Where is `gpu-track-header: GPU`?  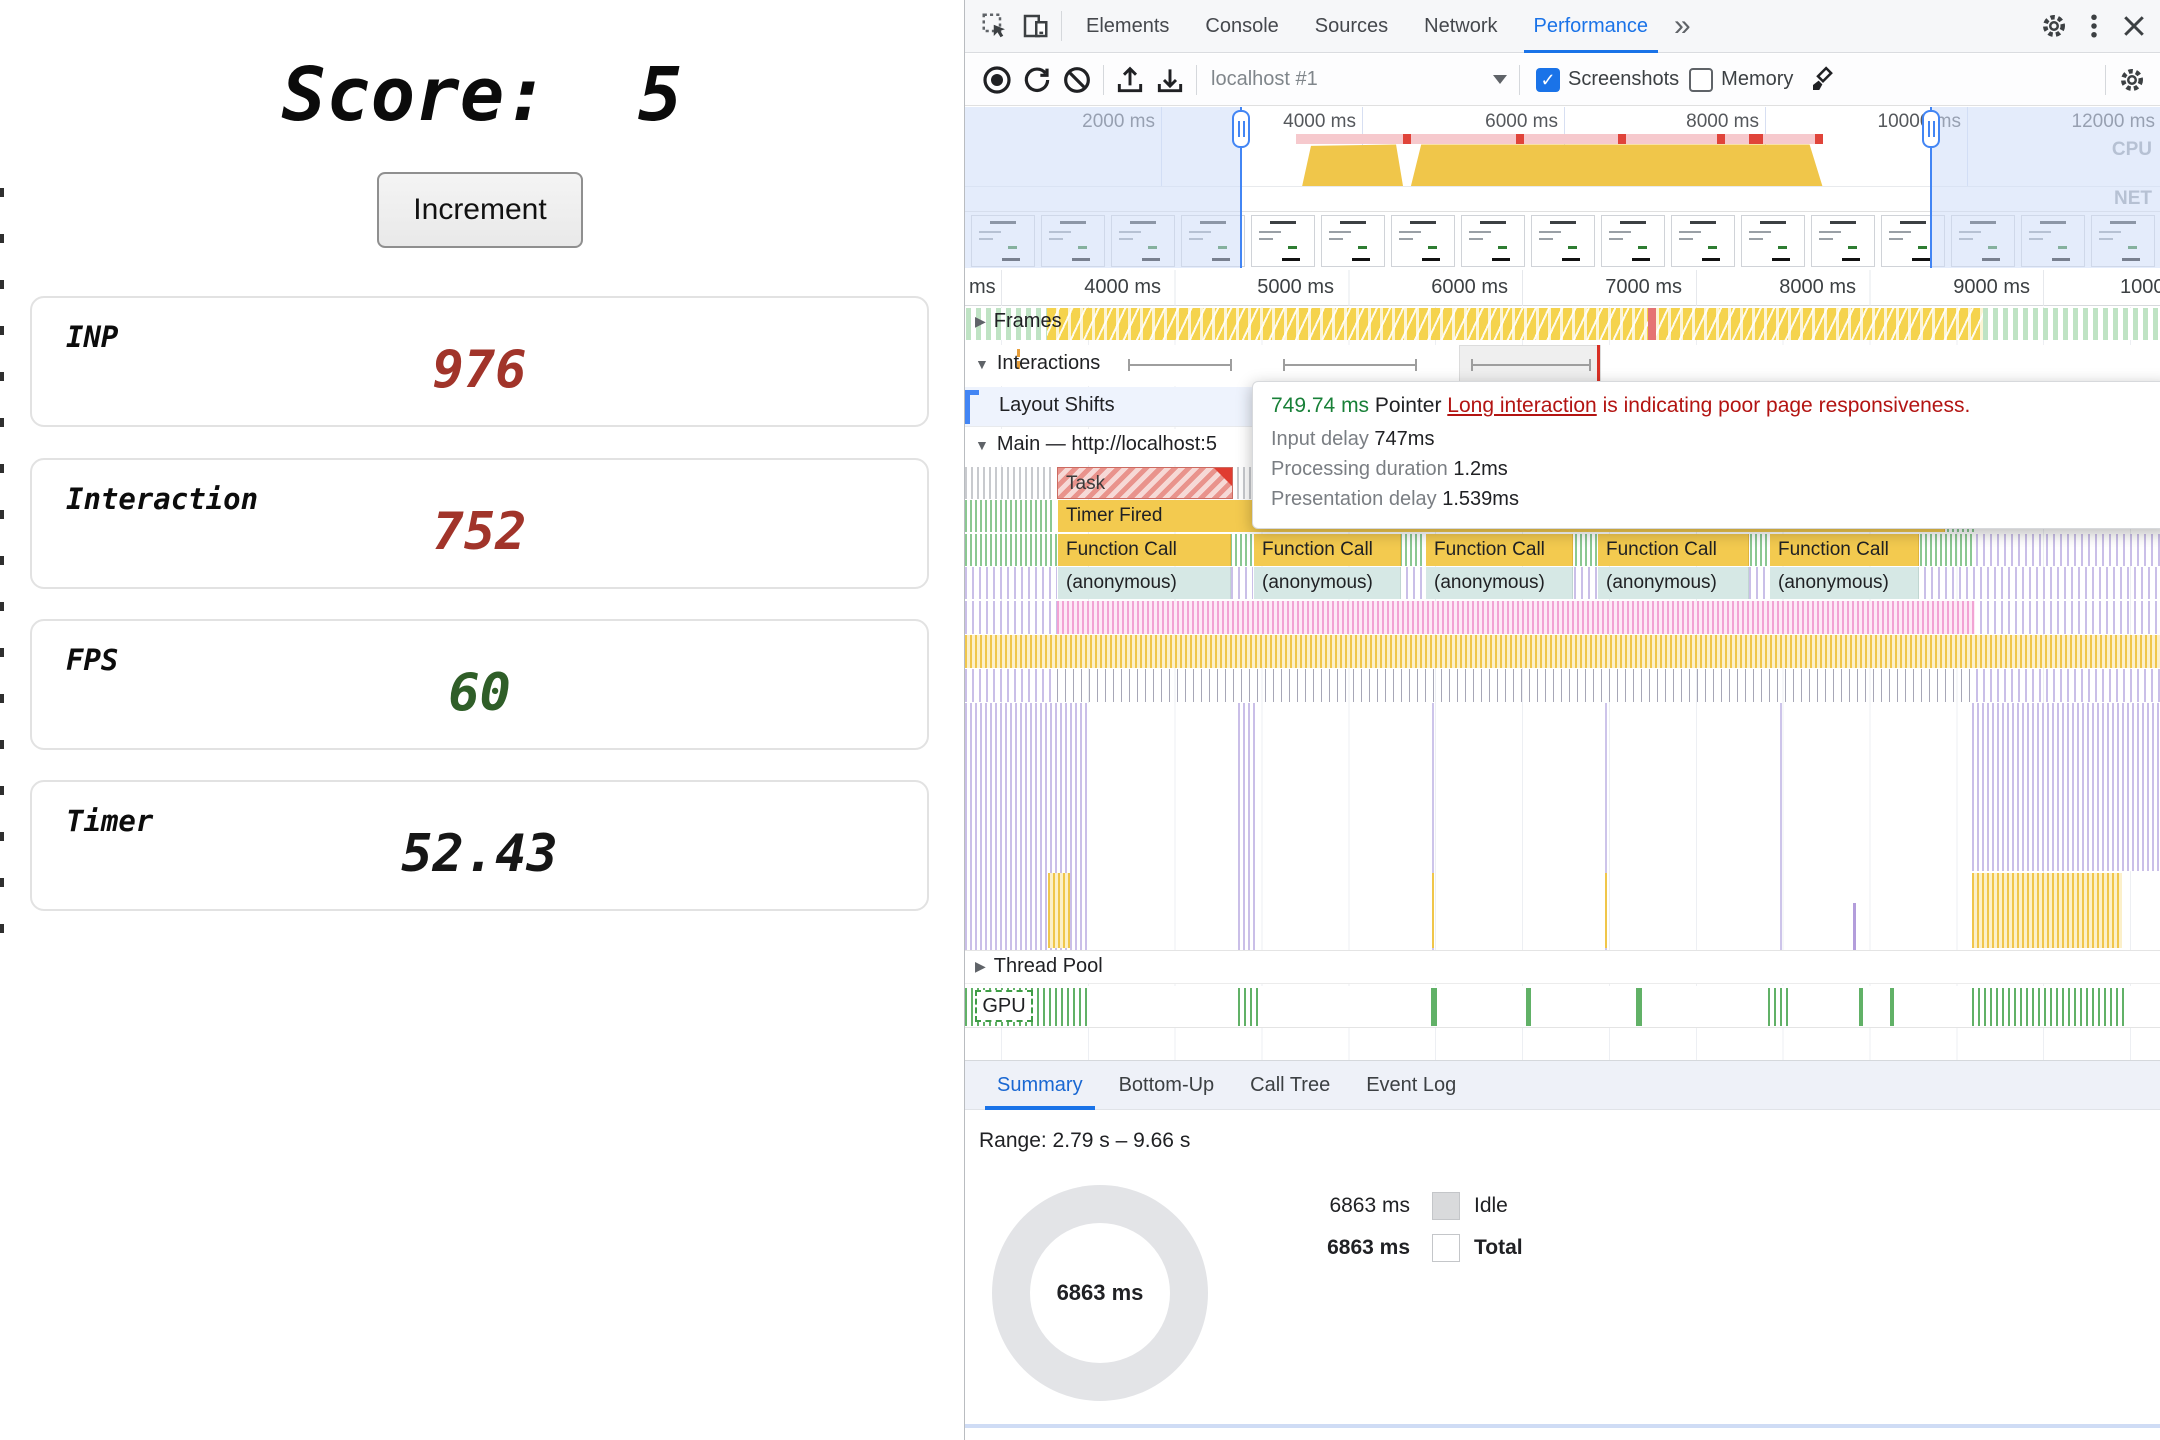
gpu-track-header: GPU is located at coordinates (1004, 1006).